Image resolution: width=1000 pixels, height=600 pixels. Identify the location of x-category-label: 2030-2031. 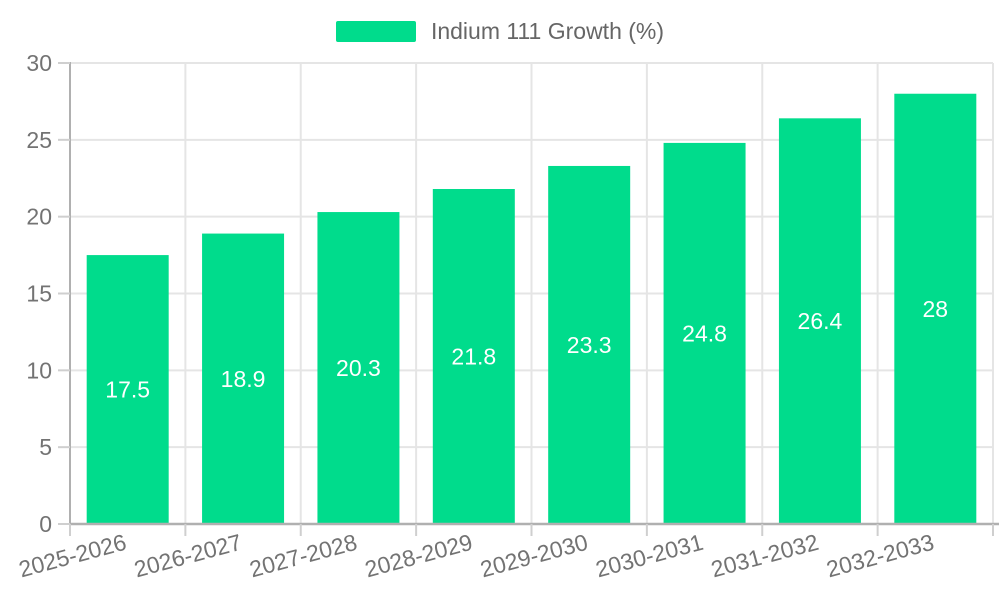
(649, 556).